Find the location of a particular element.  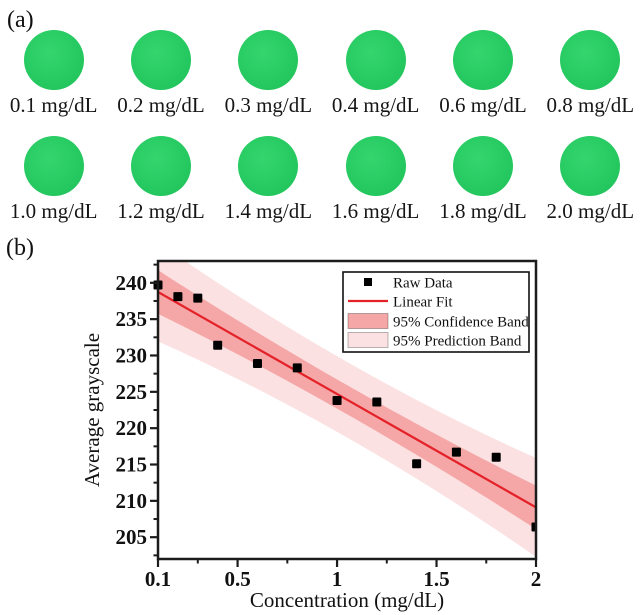

sample-concentration-label: 0.8 mg/dL is located at coordinates (590, 105).